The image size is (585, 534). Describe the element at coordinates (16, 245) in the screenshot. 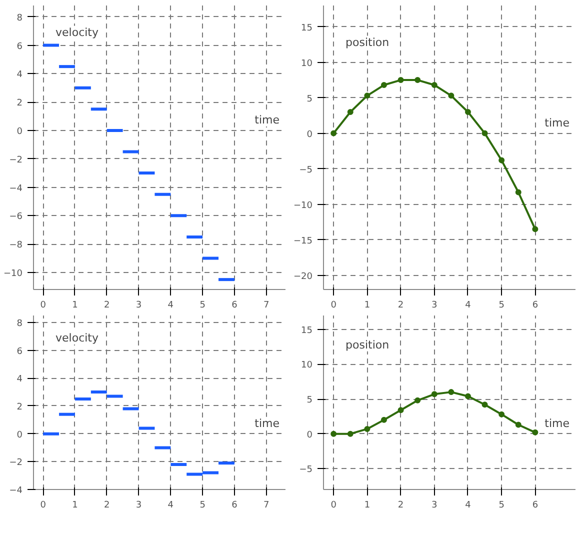

I see `y-tick-label: −8` at that location.